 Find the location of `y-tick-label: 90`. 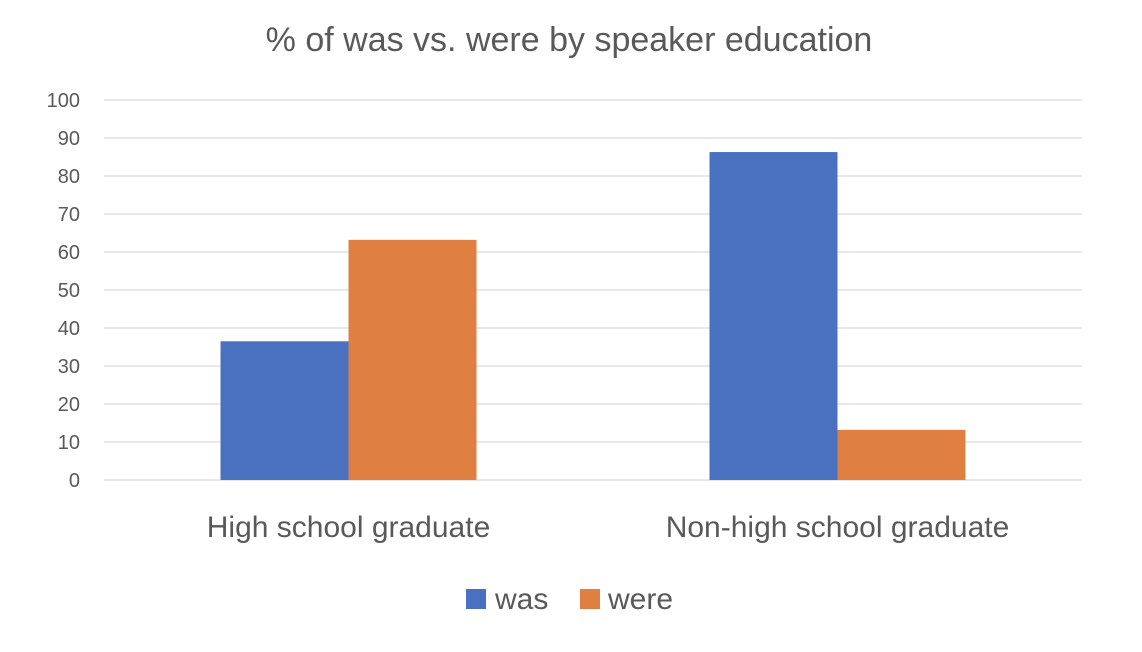

y-tick-label: 90 is located at coordinates (69, 139).